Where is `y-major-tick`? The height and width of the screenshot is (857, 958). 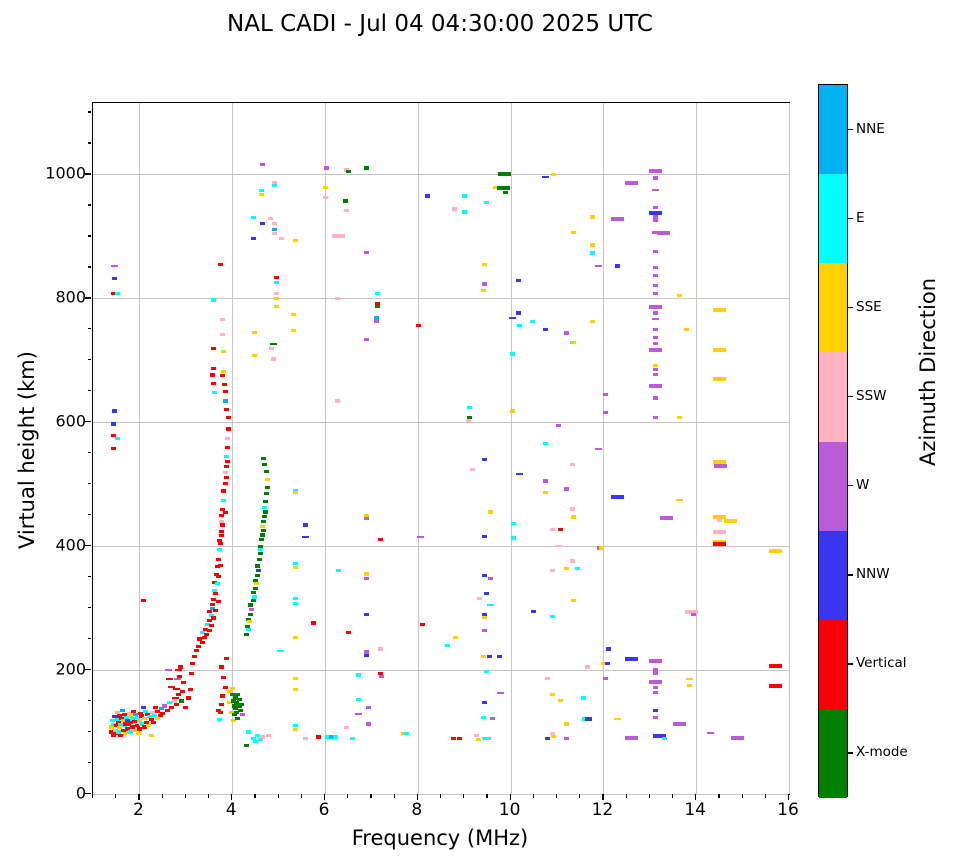 y-major-tick is located at coordinates (88, 546).